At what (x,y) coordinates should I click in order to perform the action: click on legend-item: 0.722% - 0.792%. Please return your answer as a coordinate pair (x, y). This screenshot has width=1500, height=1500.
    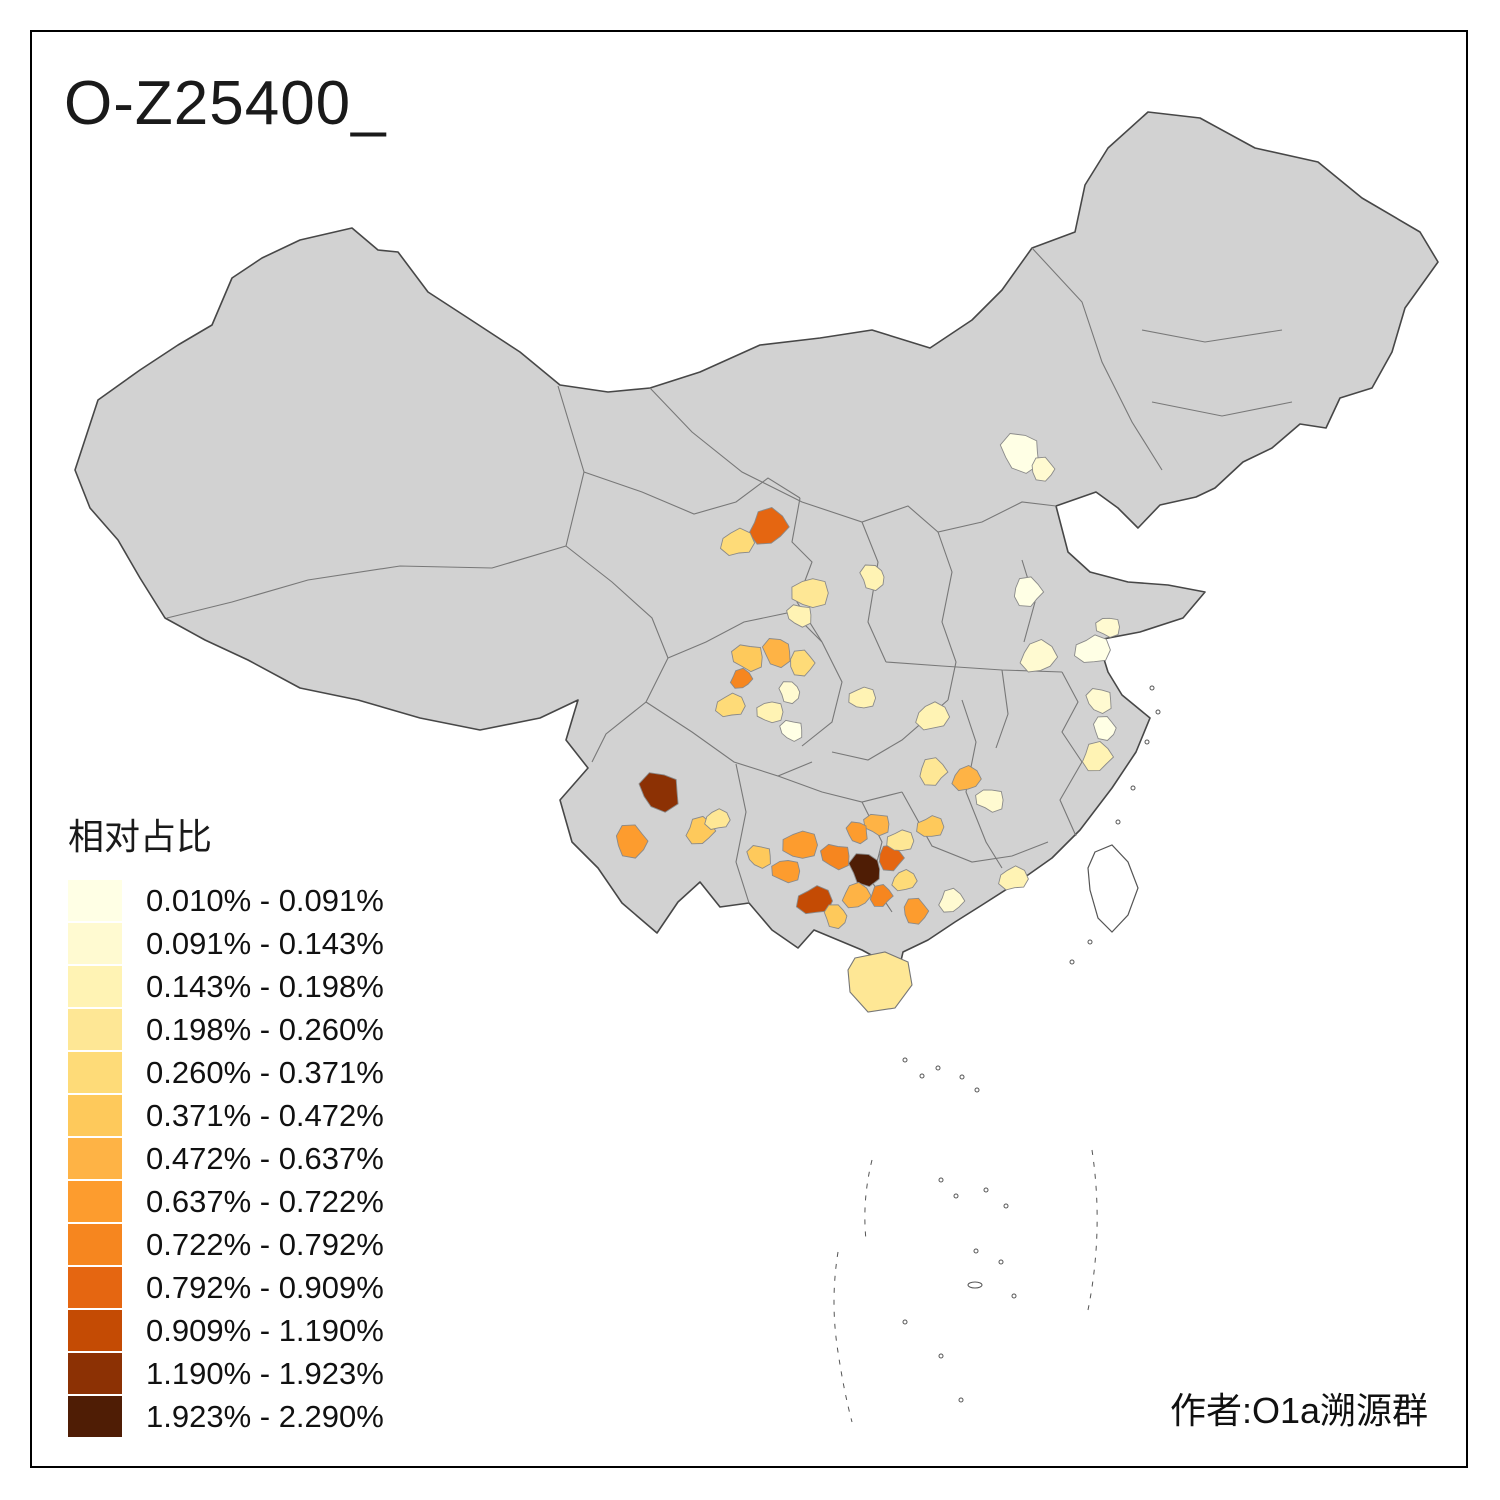
    Looking at the image, I should click on (226, 1244).